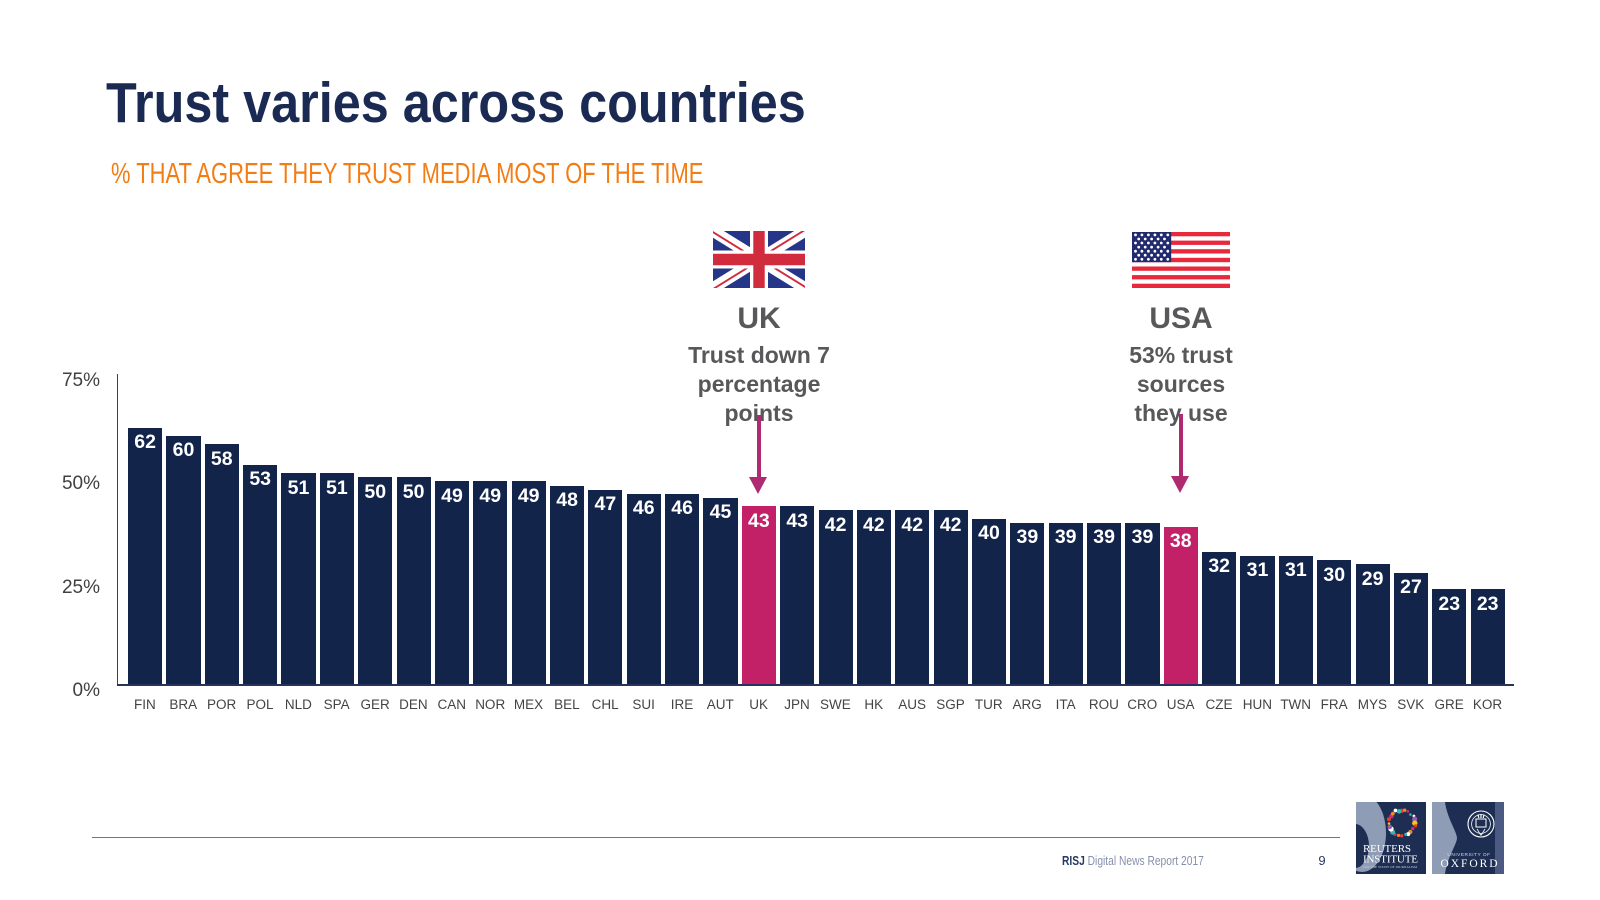 This screenshot has width=1600, height=900. I want to click on svg-text: REUTERS, so click(1387, 849).